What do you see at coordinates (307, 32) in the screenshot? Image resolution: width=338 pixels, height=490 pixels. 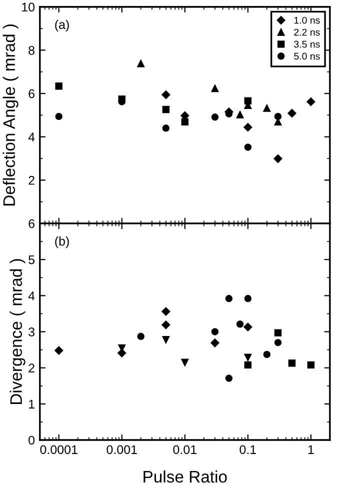 I see `legend-label: 2.2 ns` at bounding box center [307, 32].